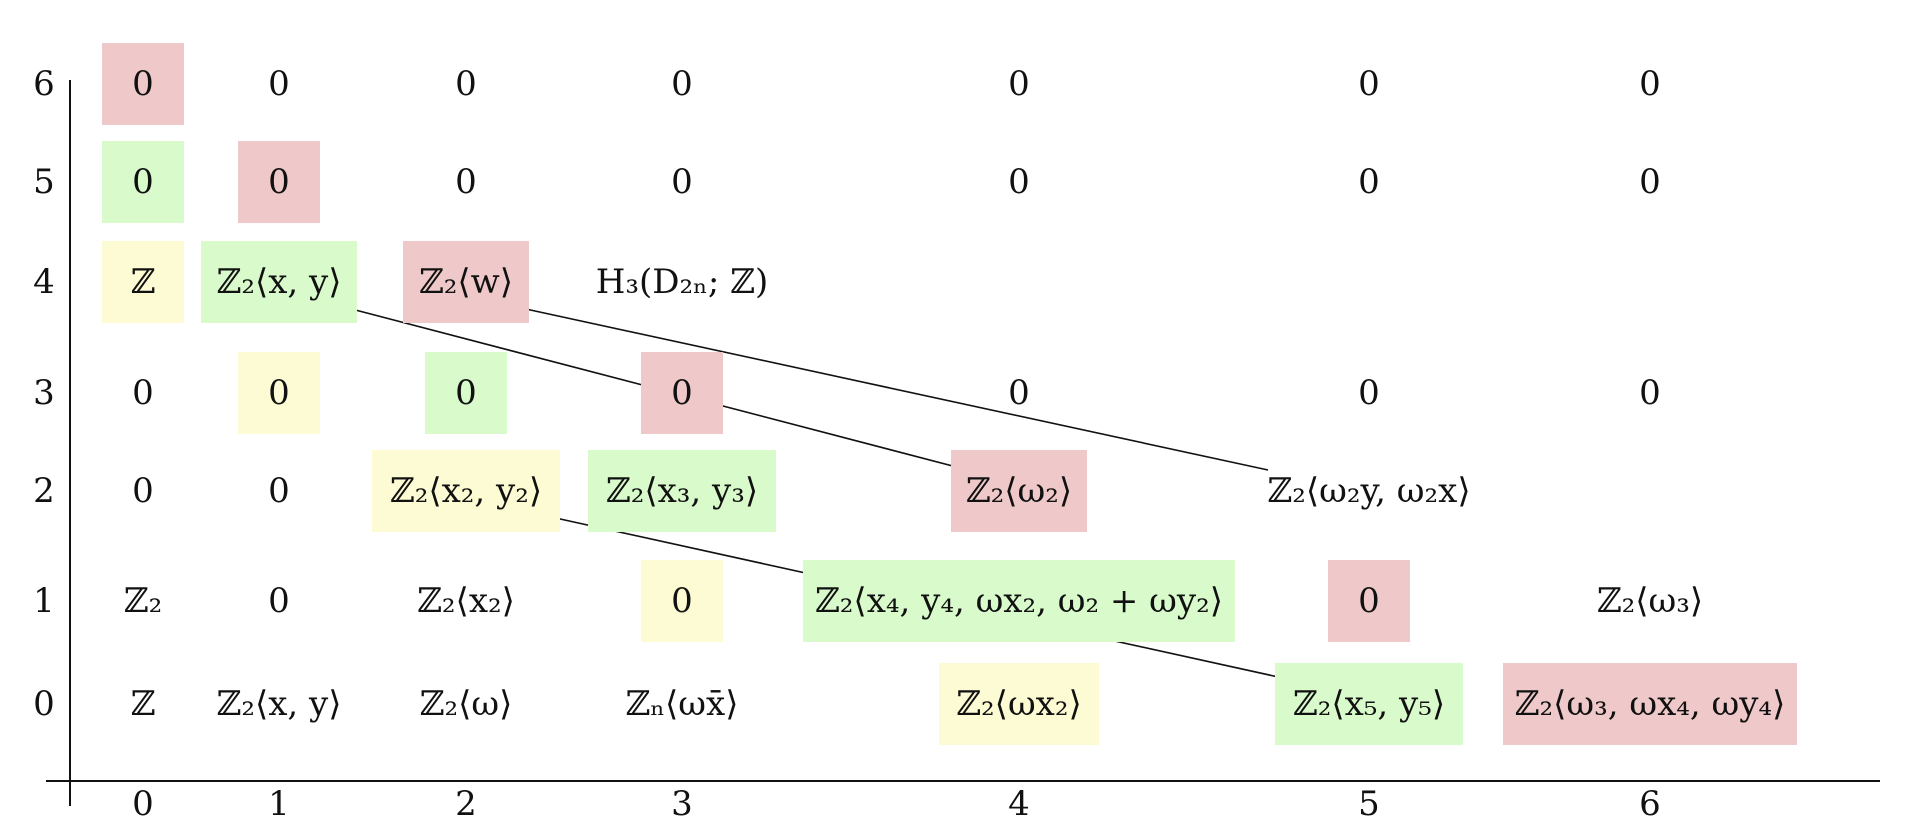 The image size is (1906, 836). I want to click on entry-r2-c5: ℤ₂⟨ω₂y, ω₂x⟩, so click(1369, 491).